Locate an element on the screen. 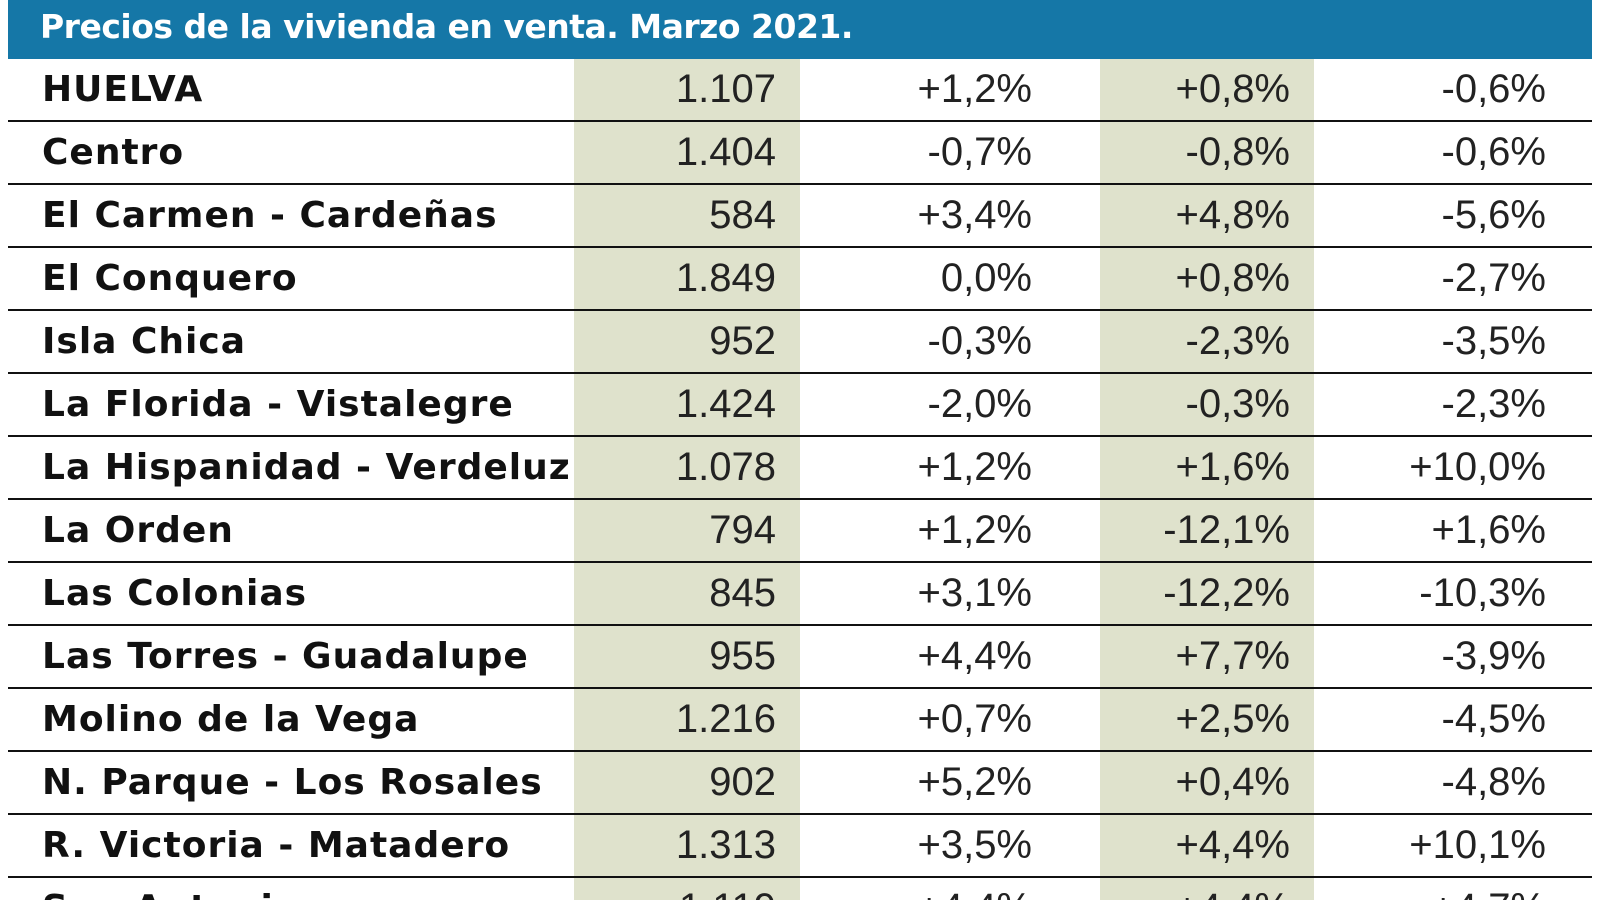 This screenshot has height=900, width=1600. annual-change: -3,9% is located at coordinates (1494, 656).